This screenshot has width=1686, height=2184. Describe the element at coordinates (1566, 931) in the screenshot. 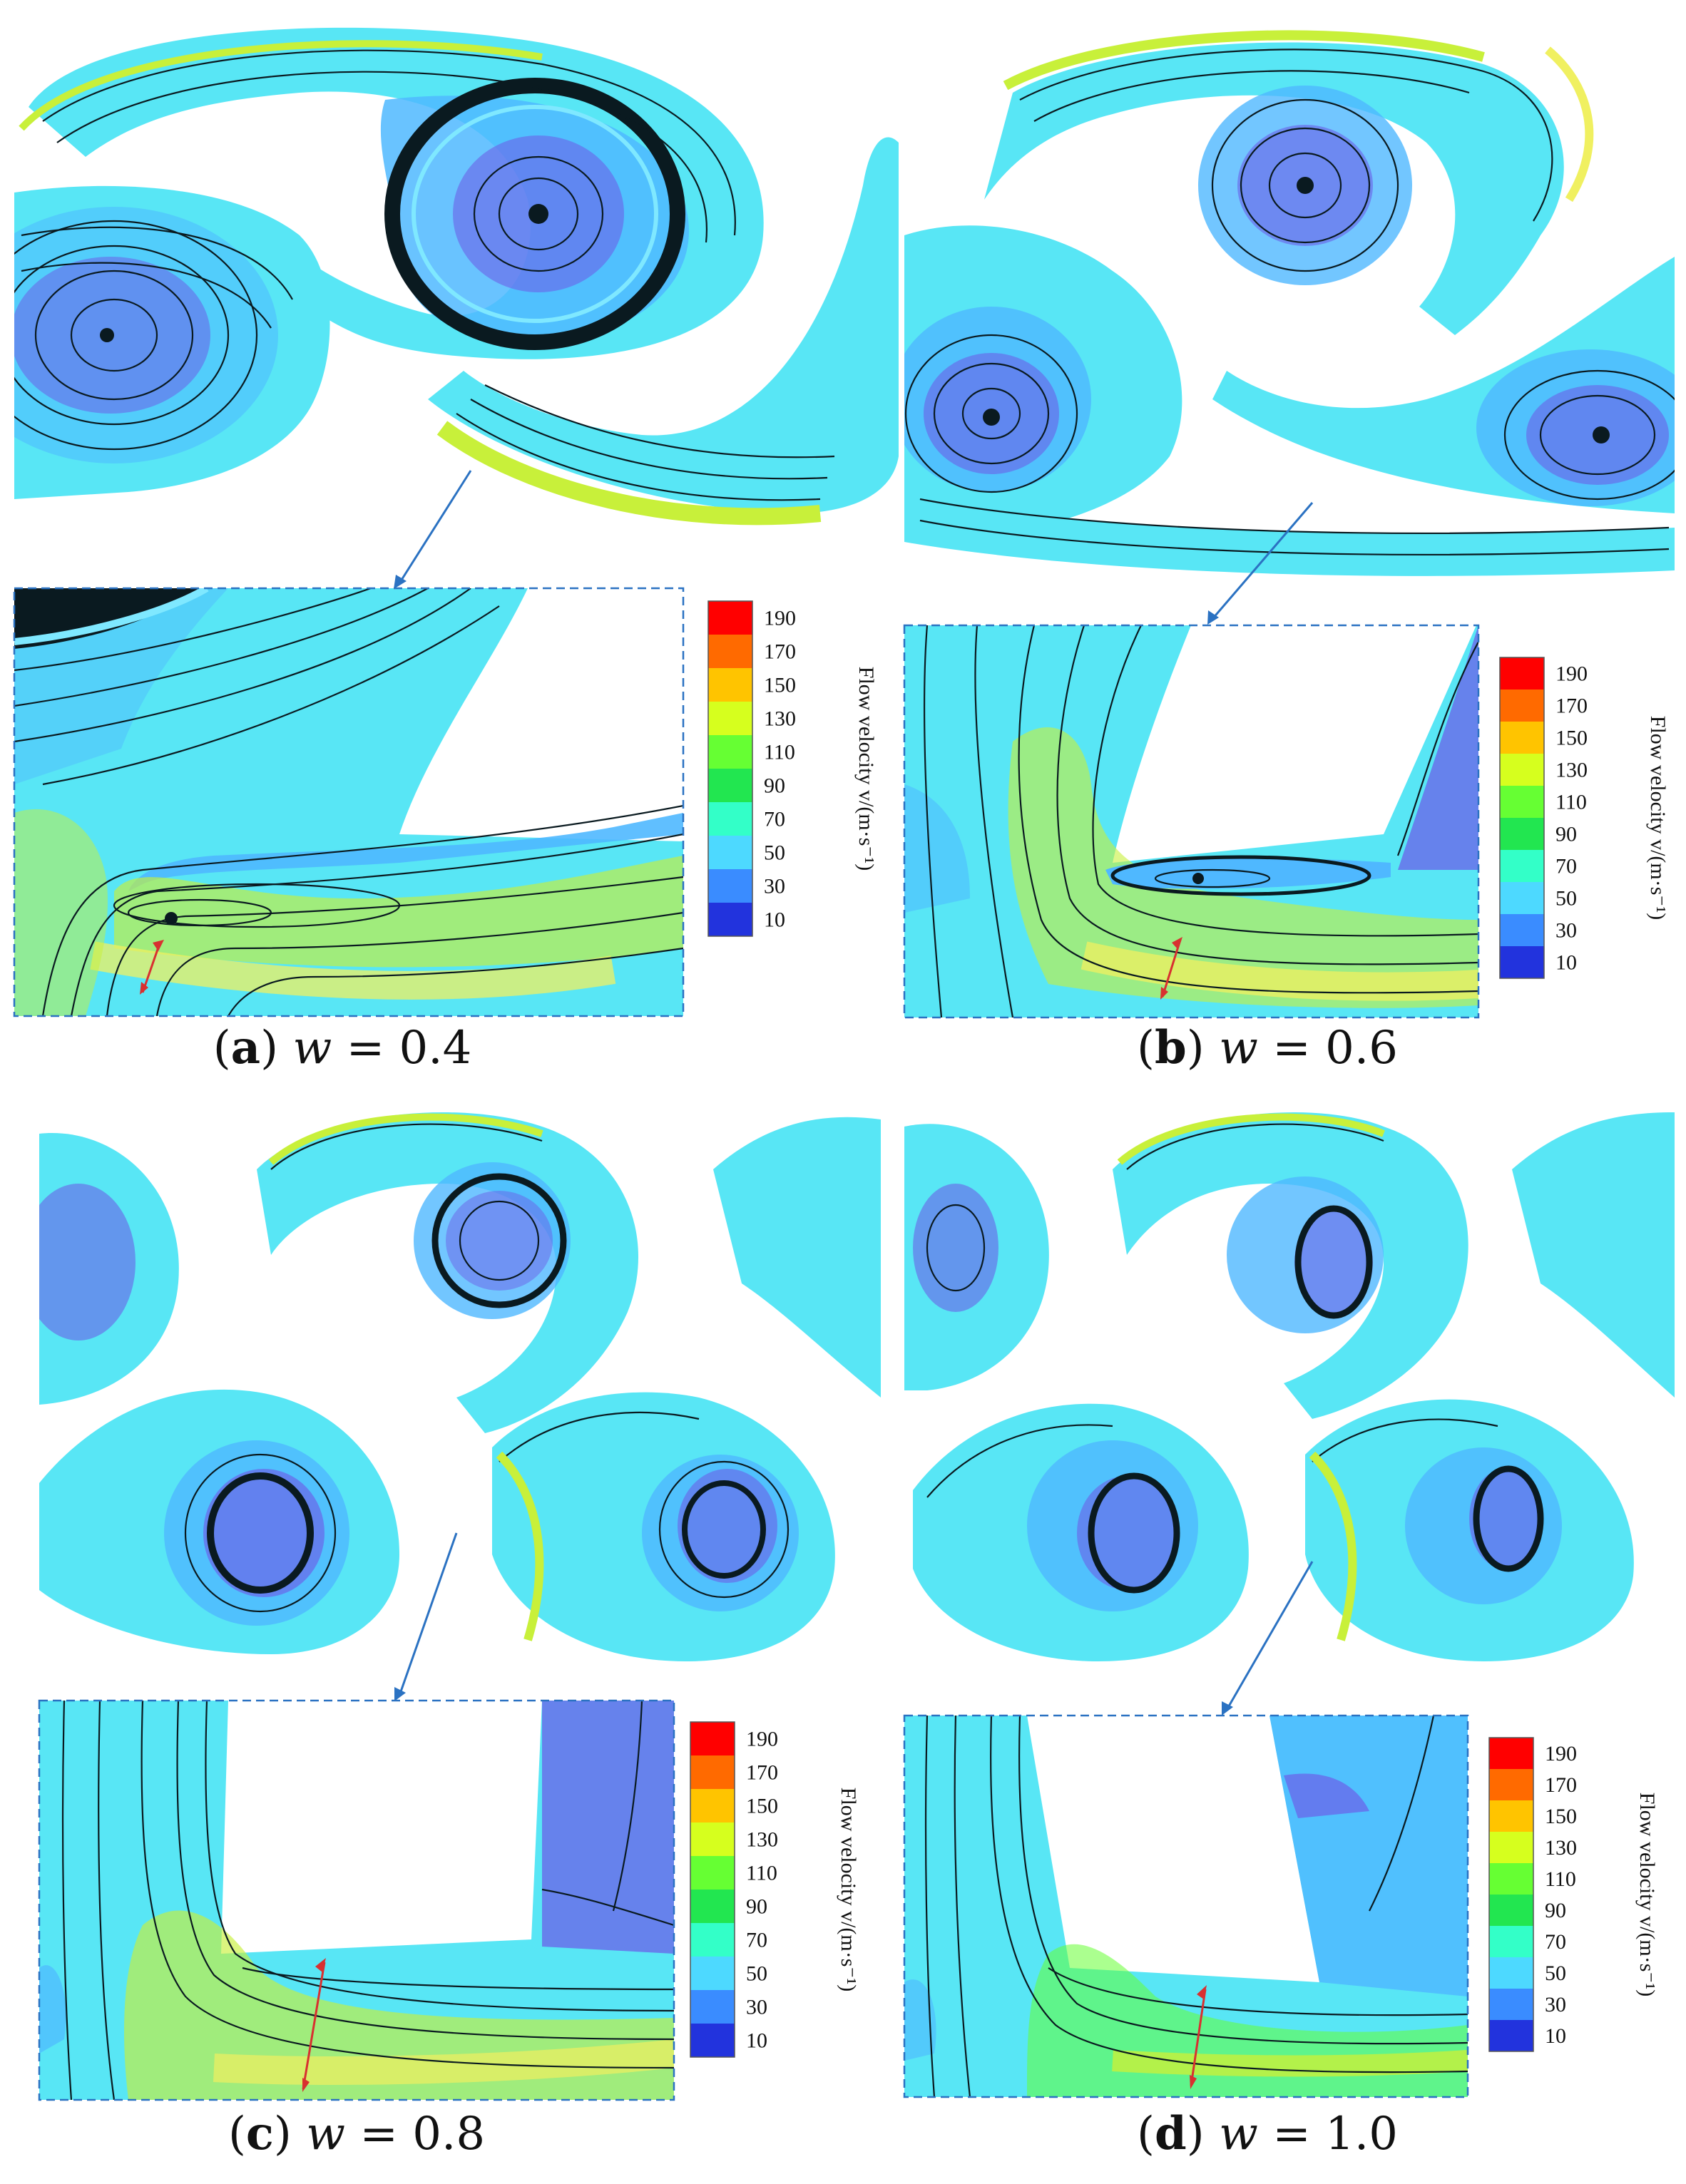

I see `colorbar-b-tick-label: 30` at that location.